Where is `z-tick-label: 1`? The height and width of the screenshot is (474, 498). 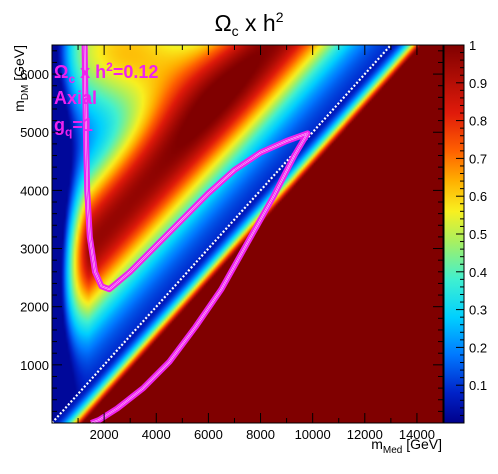
z-tick-label: 1 is located at coordinates (472, 45).